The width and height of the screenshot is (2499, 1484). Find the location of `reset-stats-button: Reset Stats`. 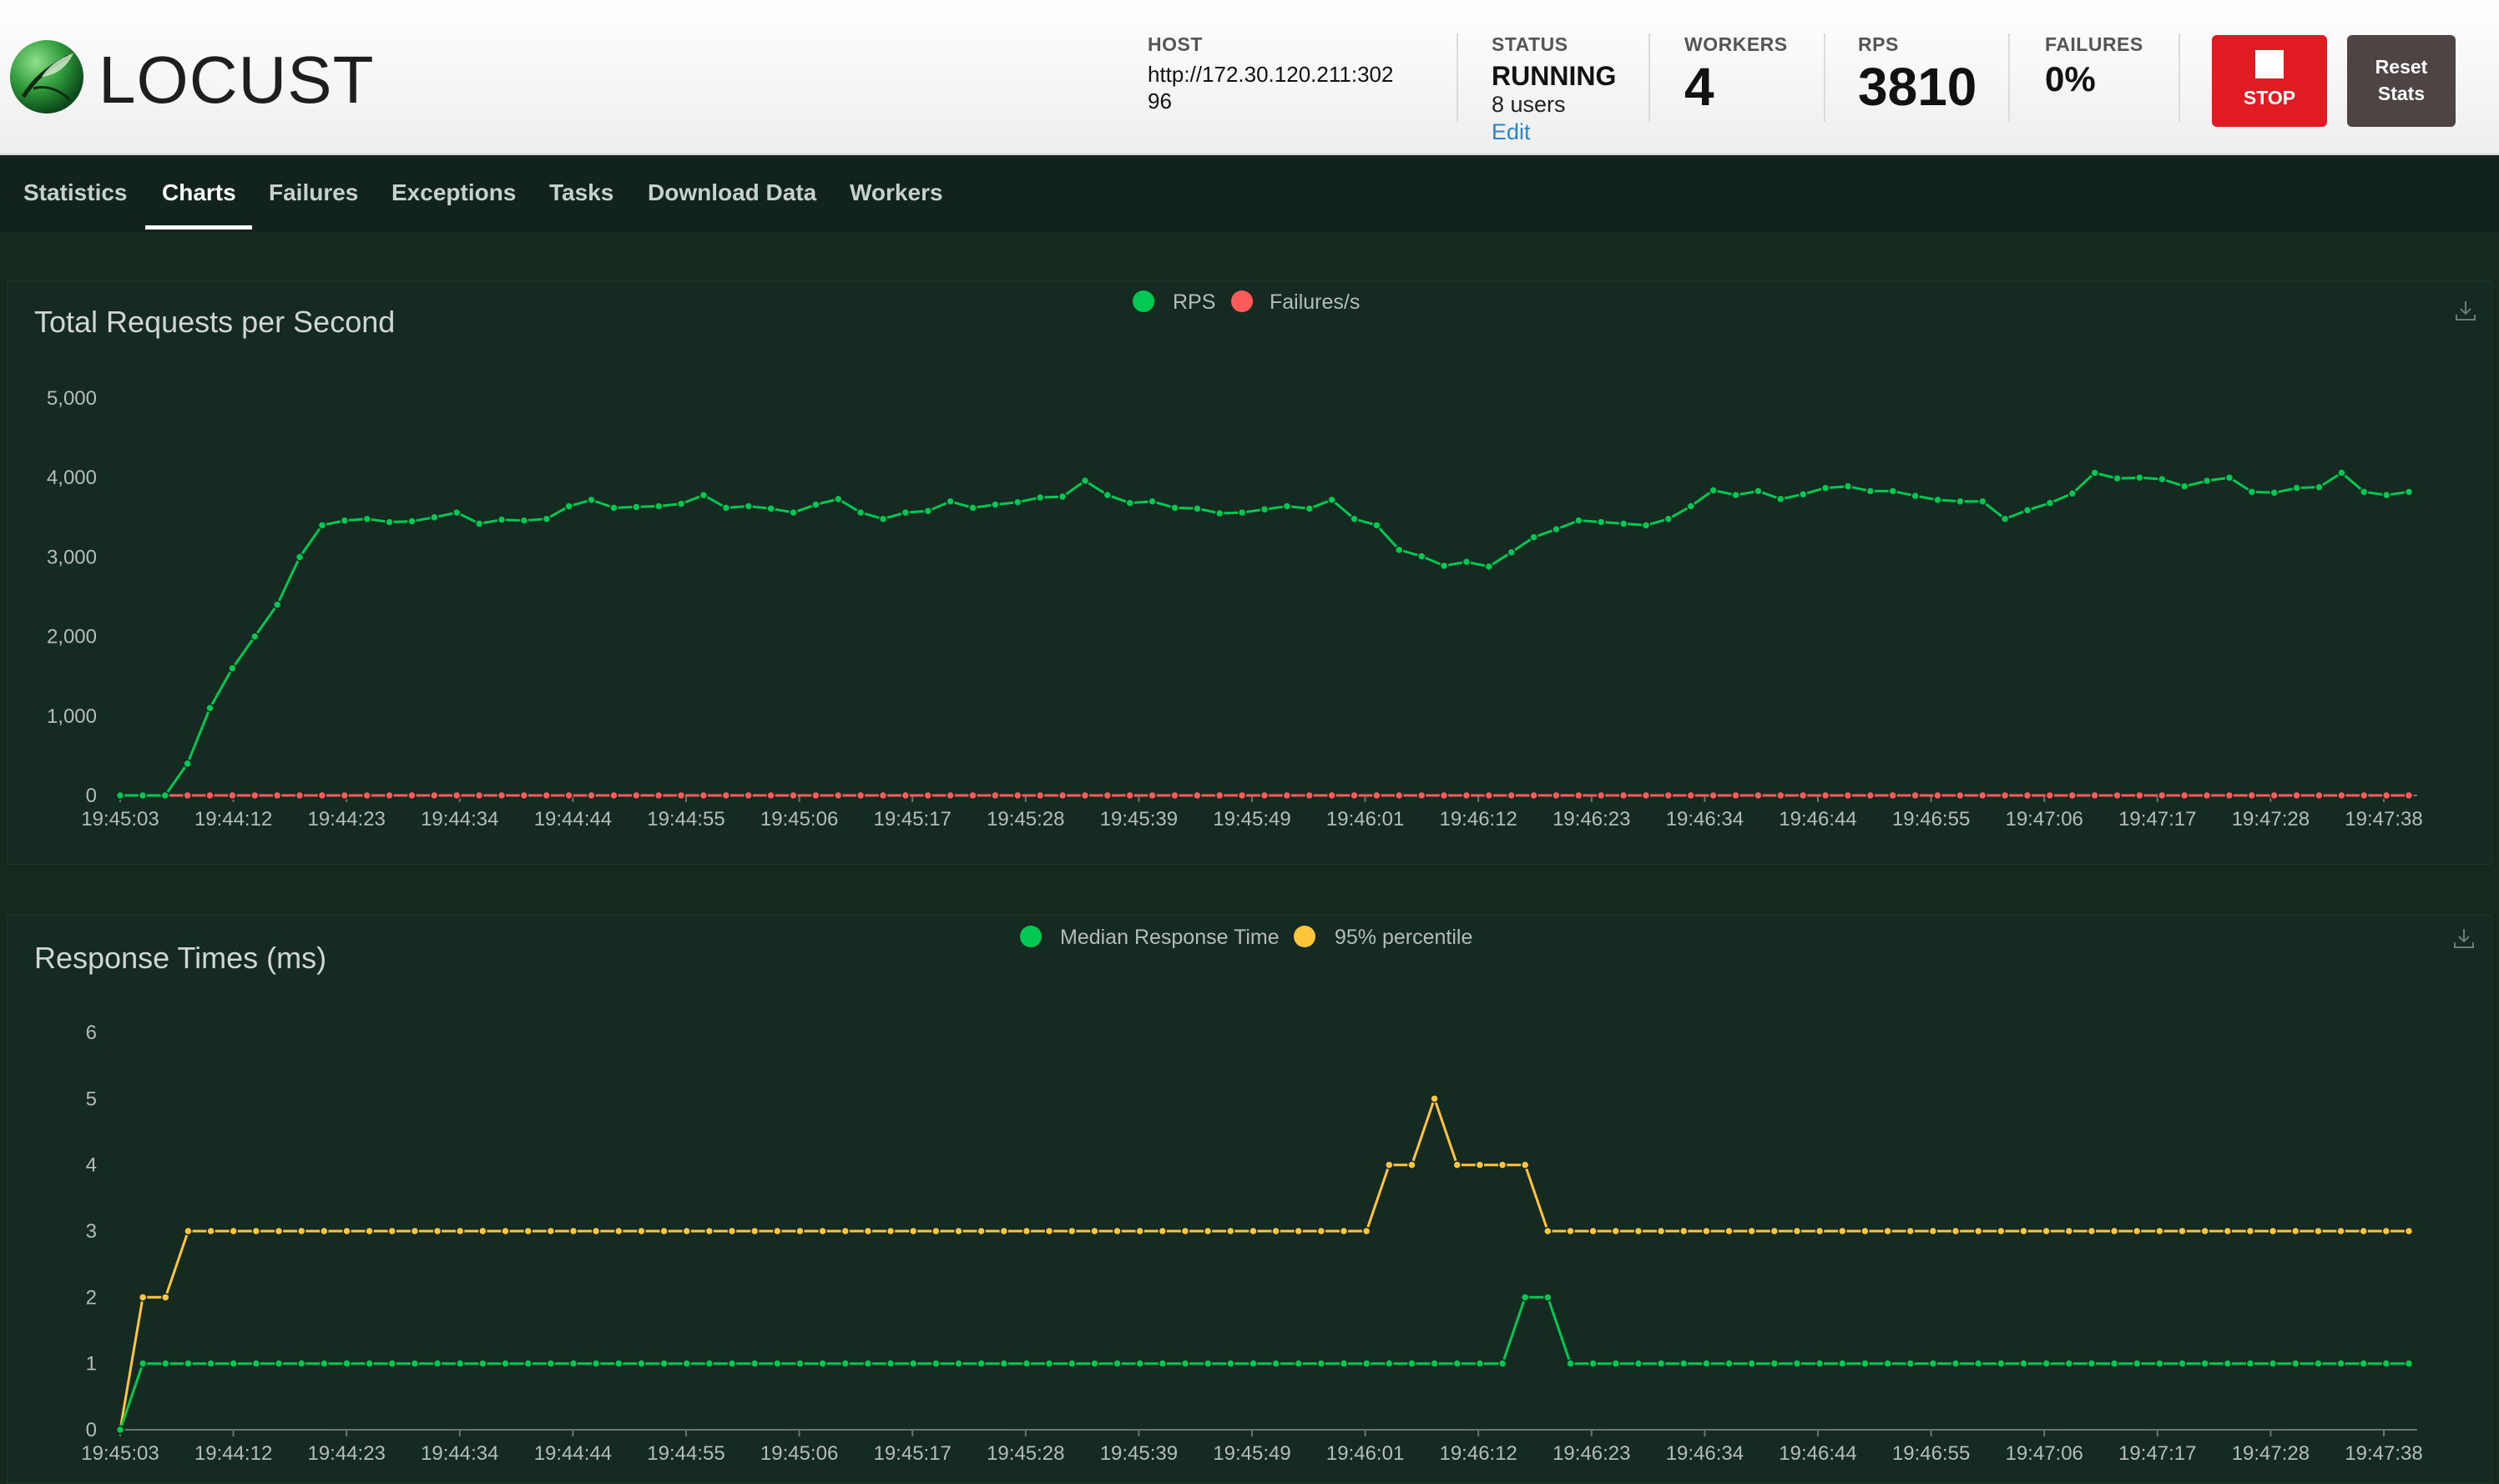

reset-stats-button: Reset Stats is located at coordinates (2402, 81).